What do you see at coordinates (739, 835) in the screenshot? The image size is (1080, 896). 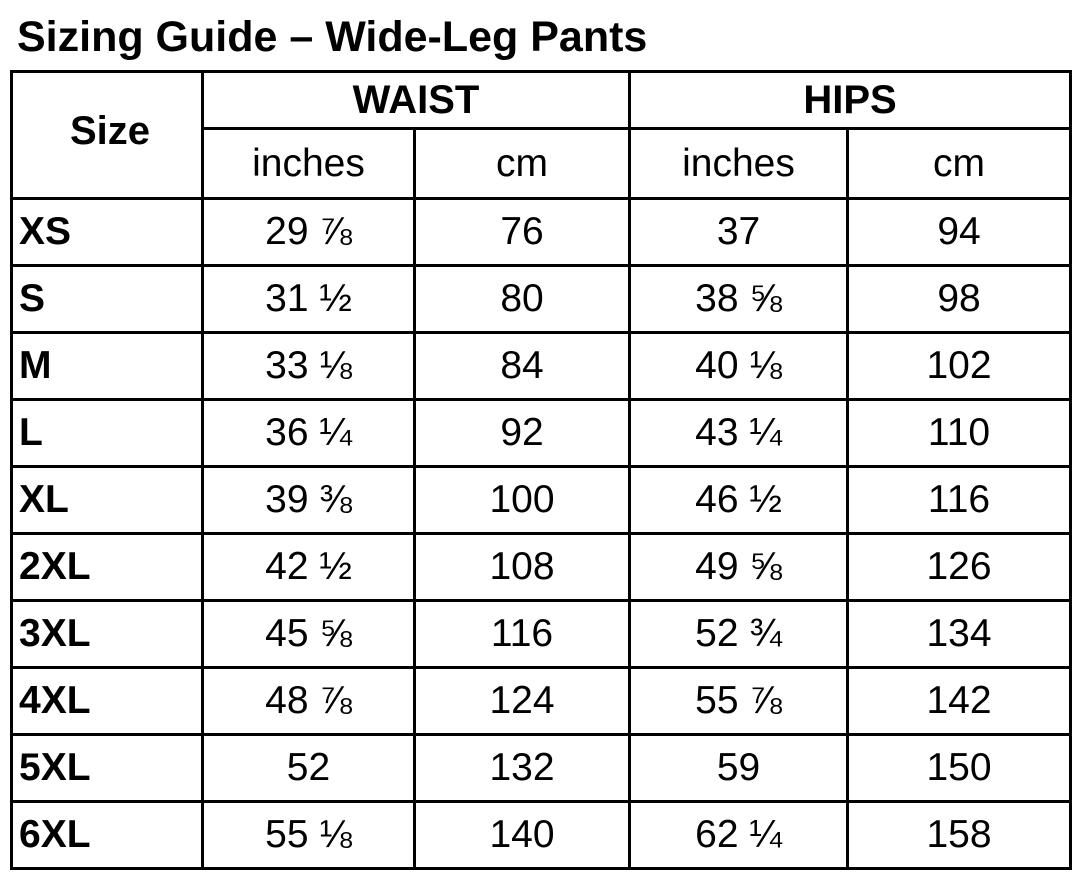 I see `hips-inches-value: 62 ¼` at bounding box center [739, 835].